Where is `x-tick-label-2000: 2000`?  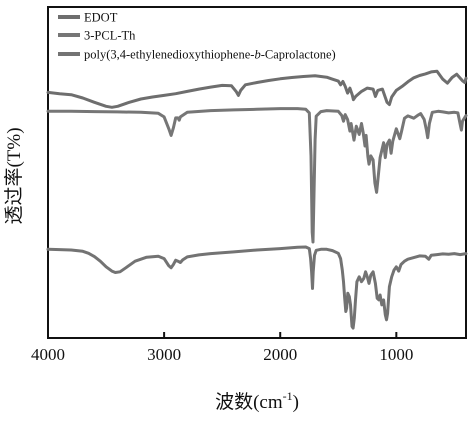 x-tick-label-2000: 2000 is located at coordinates (280, 354).